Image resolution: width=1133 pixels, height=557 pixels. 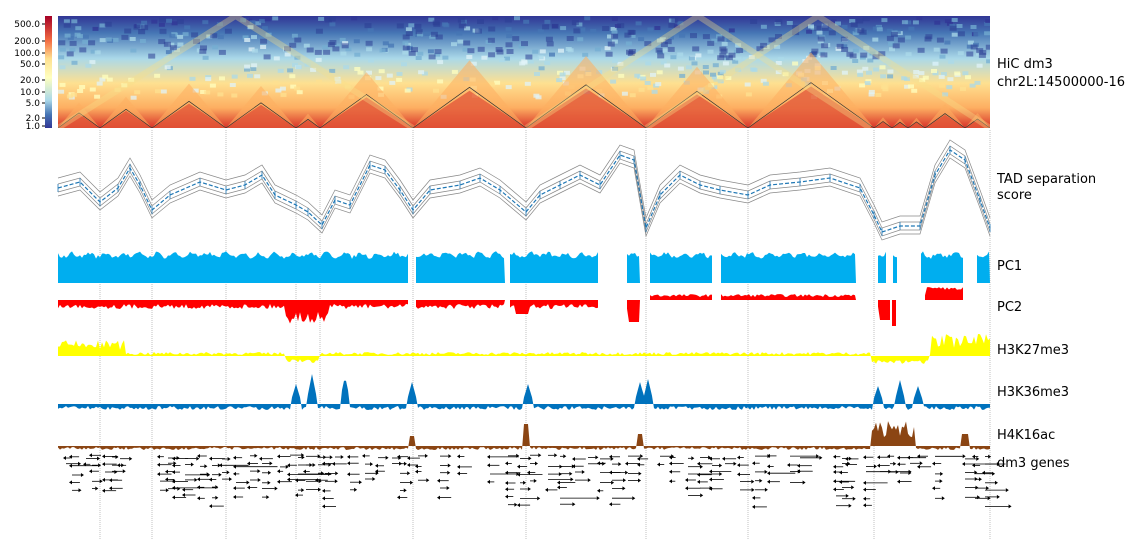 What do you see at coordinates (33, 74) in the screenshot?
I see `colorbar: 500.0 200.0 100.050.0 20.0 10.05.0 2.01.0` at bounding box center [33, 74].